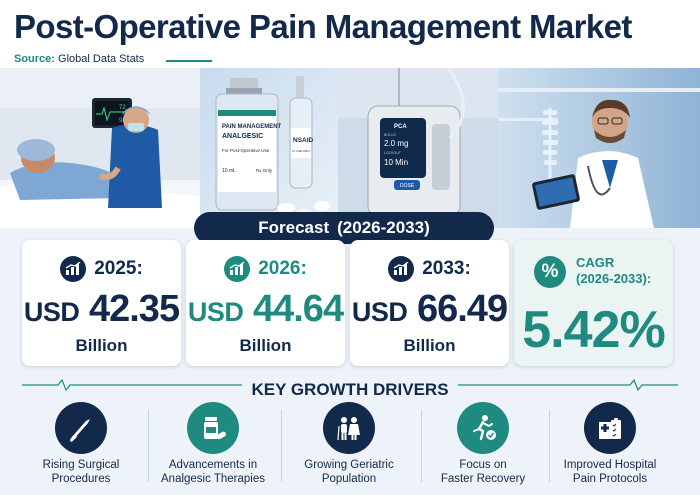  Describe the element at coordinates (595, 262) in the screenshot. I see `cagr-label-line-1: CAGR` at that location.